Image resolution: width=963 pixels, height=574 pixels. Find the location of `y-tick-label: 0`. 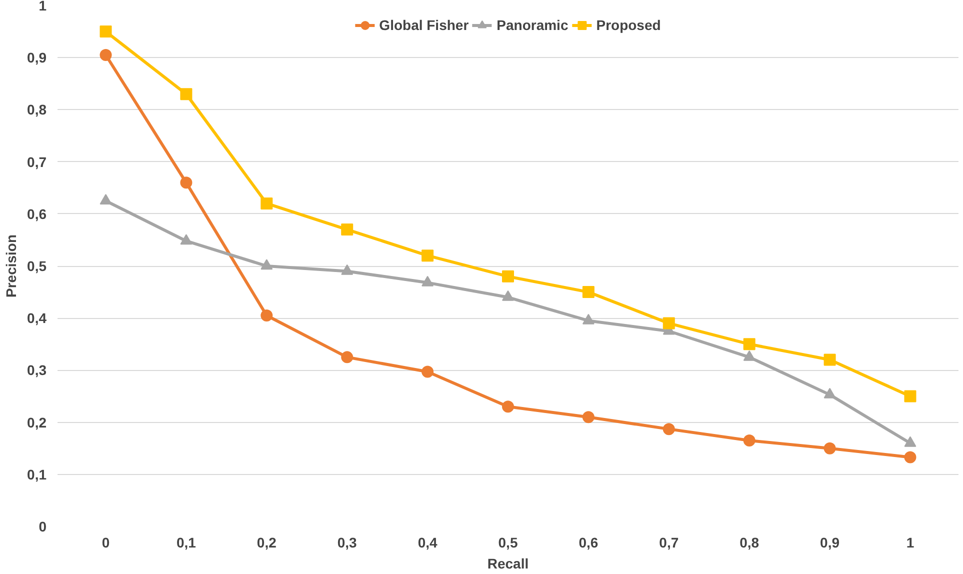

y-tick-label: 0 is located at coordinates (42, 526).